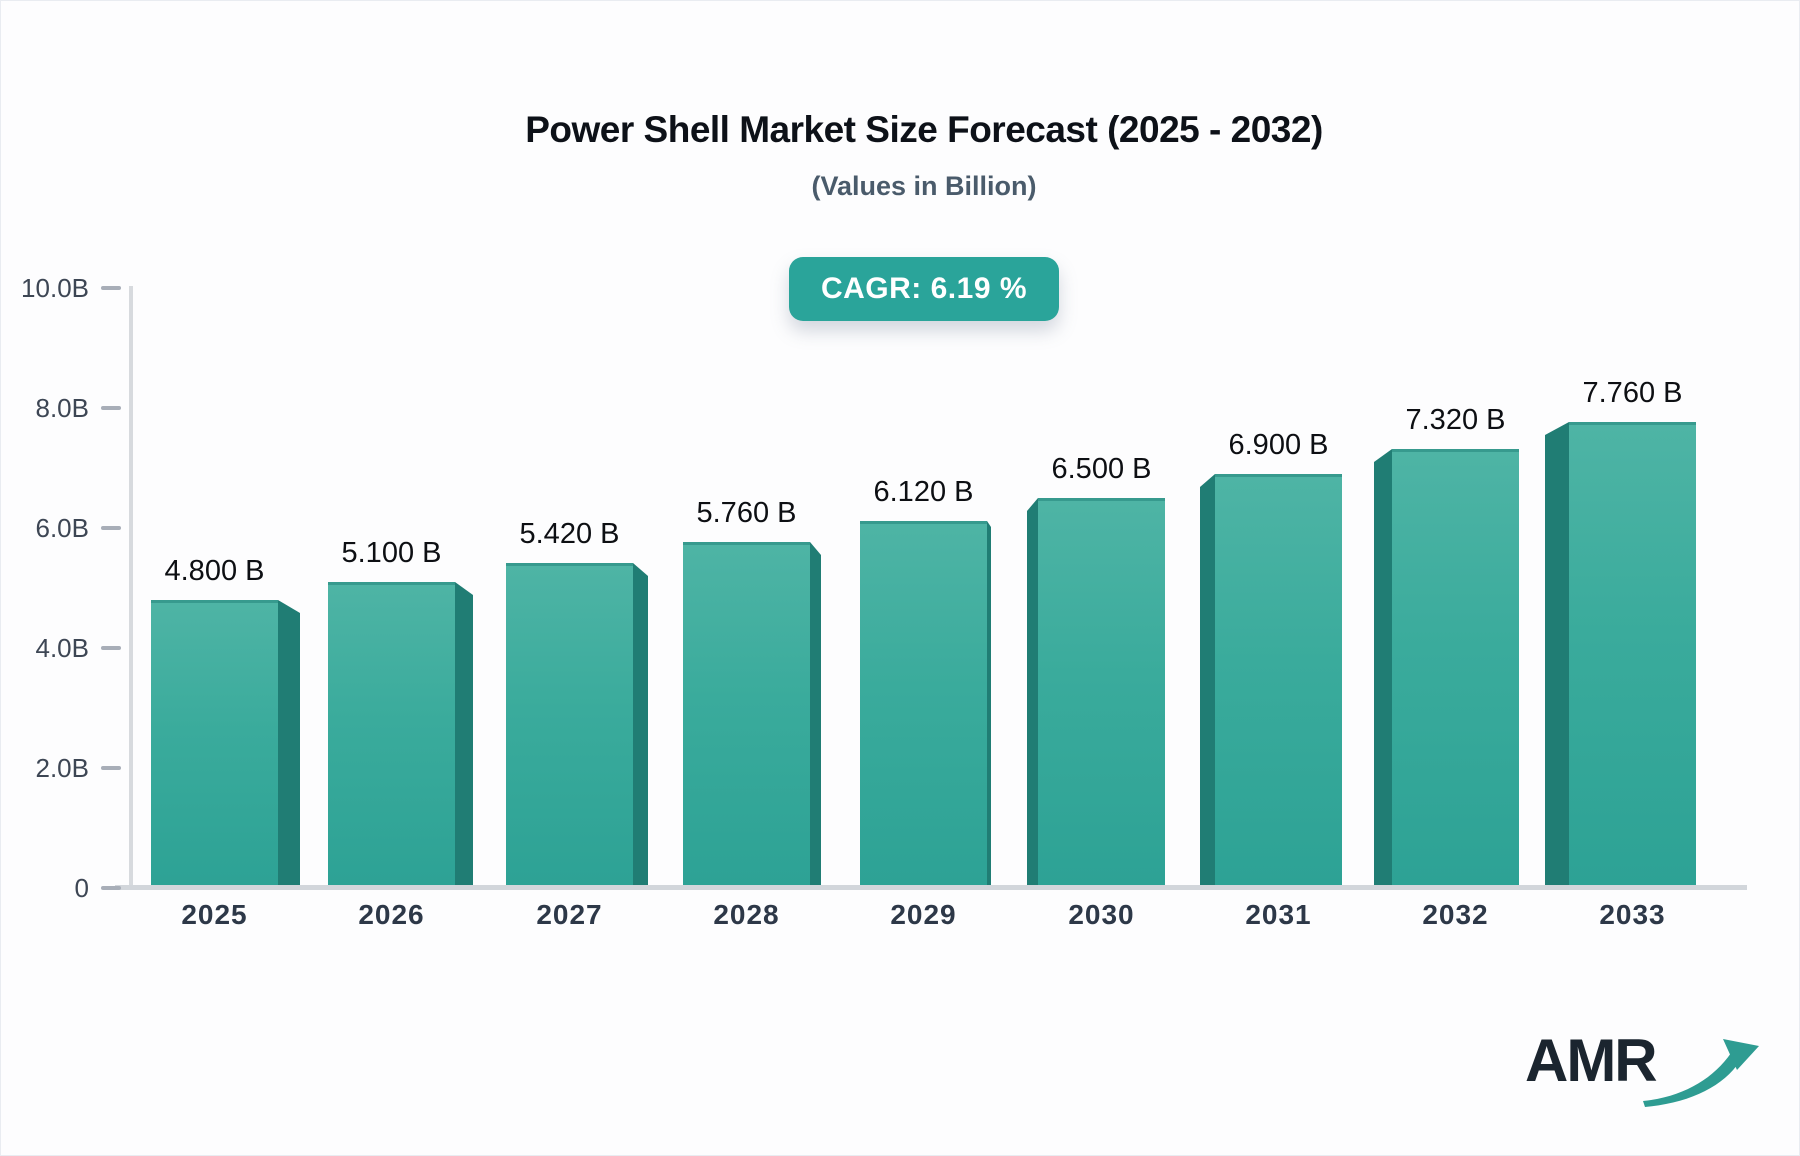 This screenshot has width=1800, height=1156. Describe the element at coordinates (1455, 914) in the screenshot. I see `x-tick-label: 2032` at that location.